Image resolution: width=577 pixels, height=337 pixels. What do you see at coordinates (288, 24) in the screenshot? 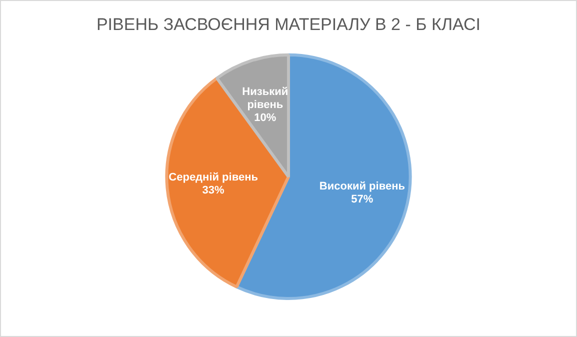
I see `chart-title: РІВЕНЬ ЗАСВОЄННЯ МАТЕРІАЛУ В 2 - Б КЛАСІ` at bounding box center [288, 24].